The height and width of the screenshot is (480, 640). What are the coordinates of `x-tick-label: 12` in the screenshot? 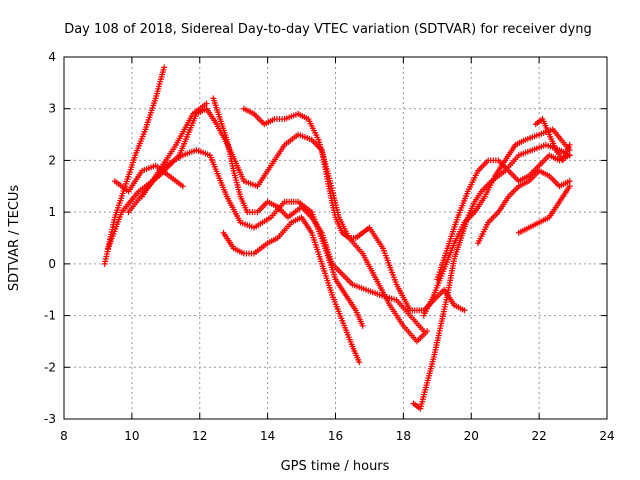 It's located at (199, 436).